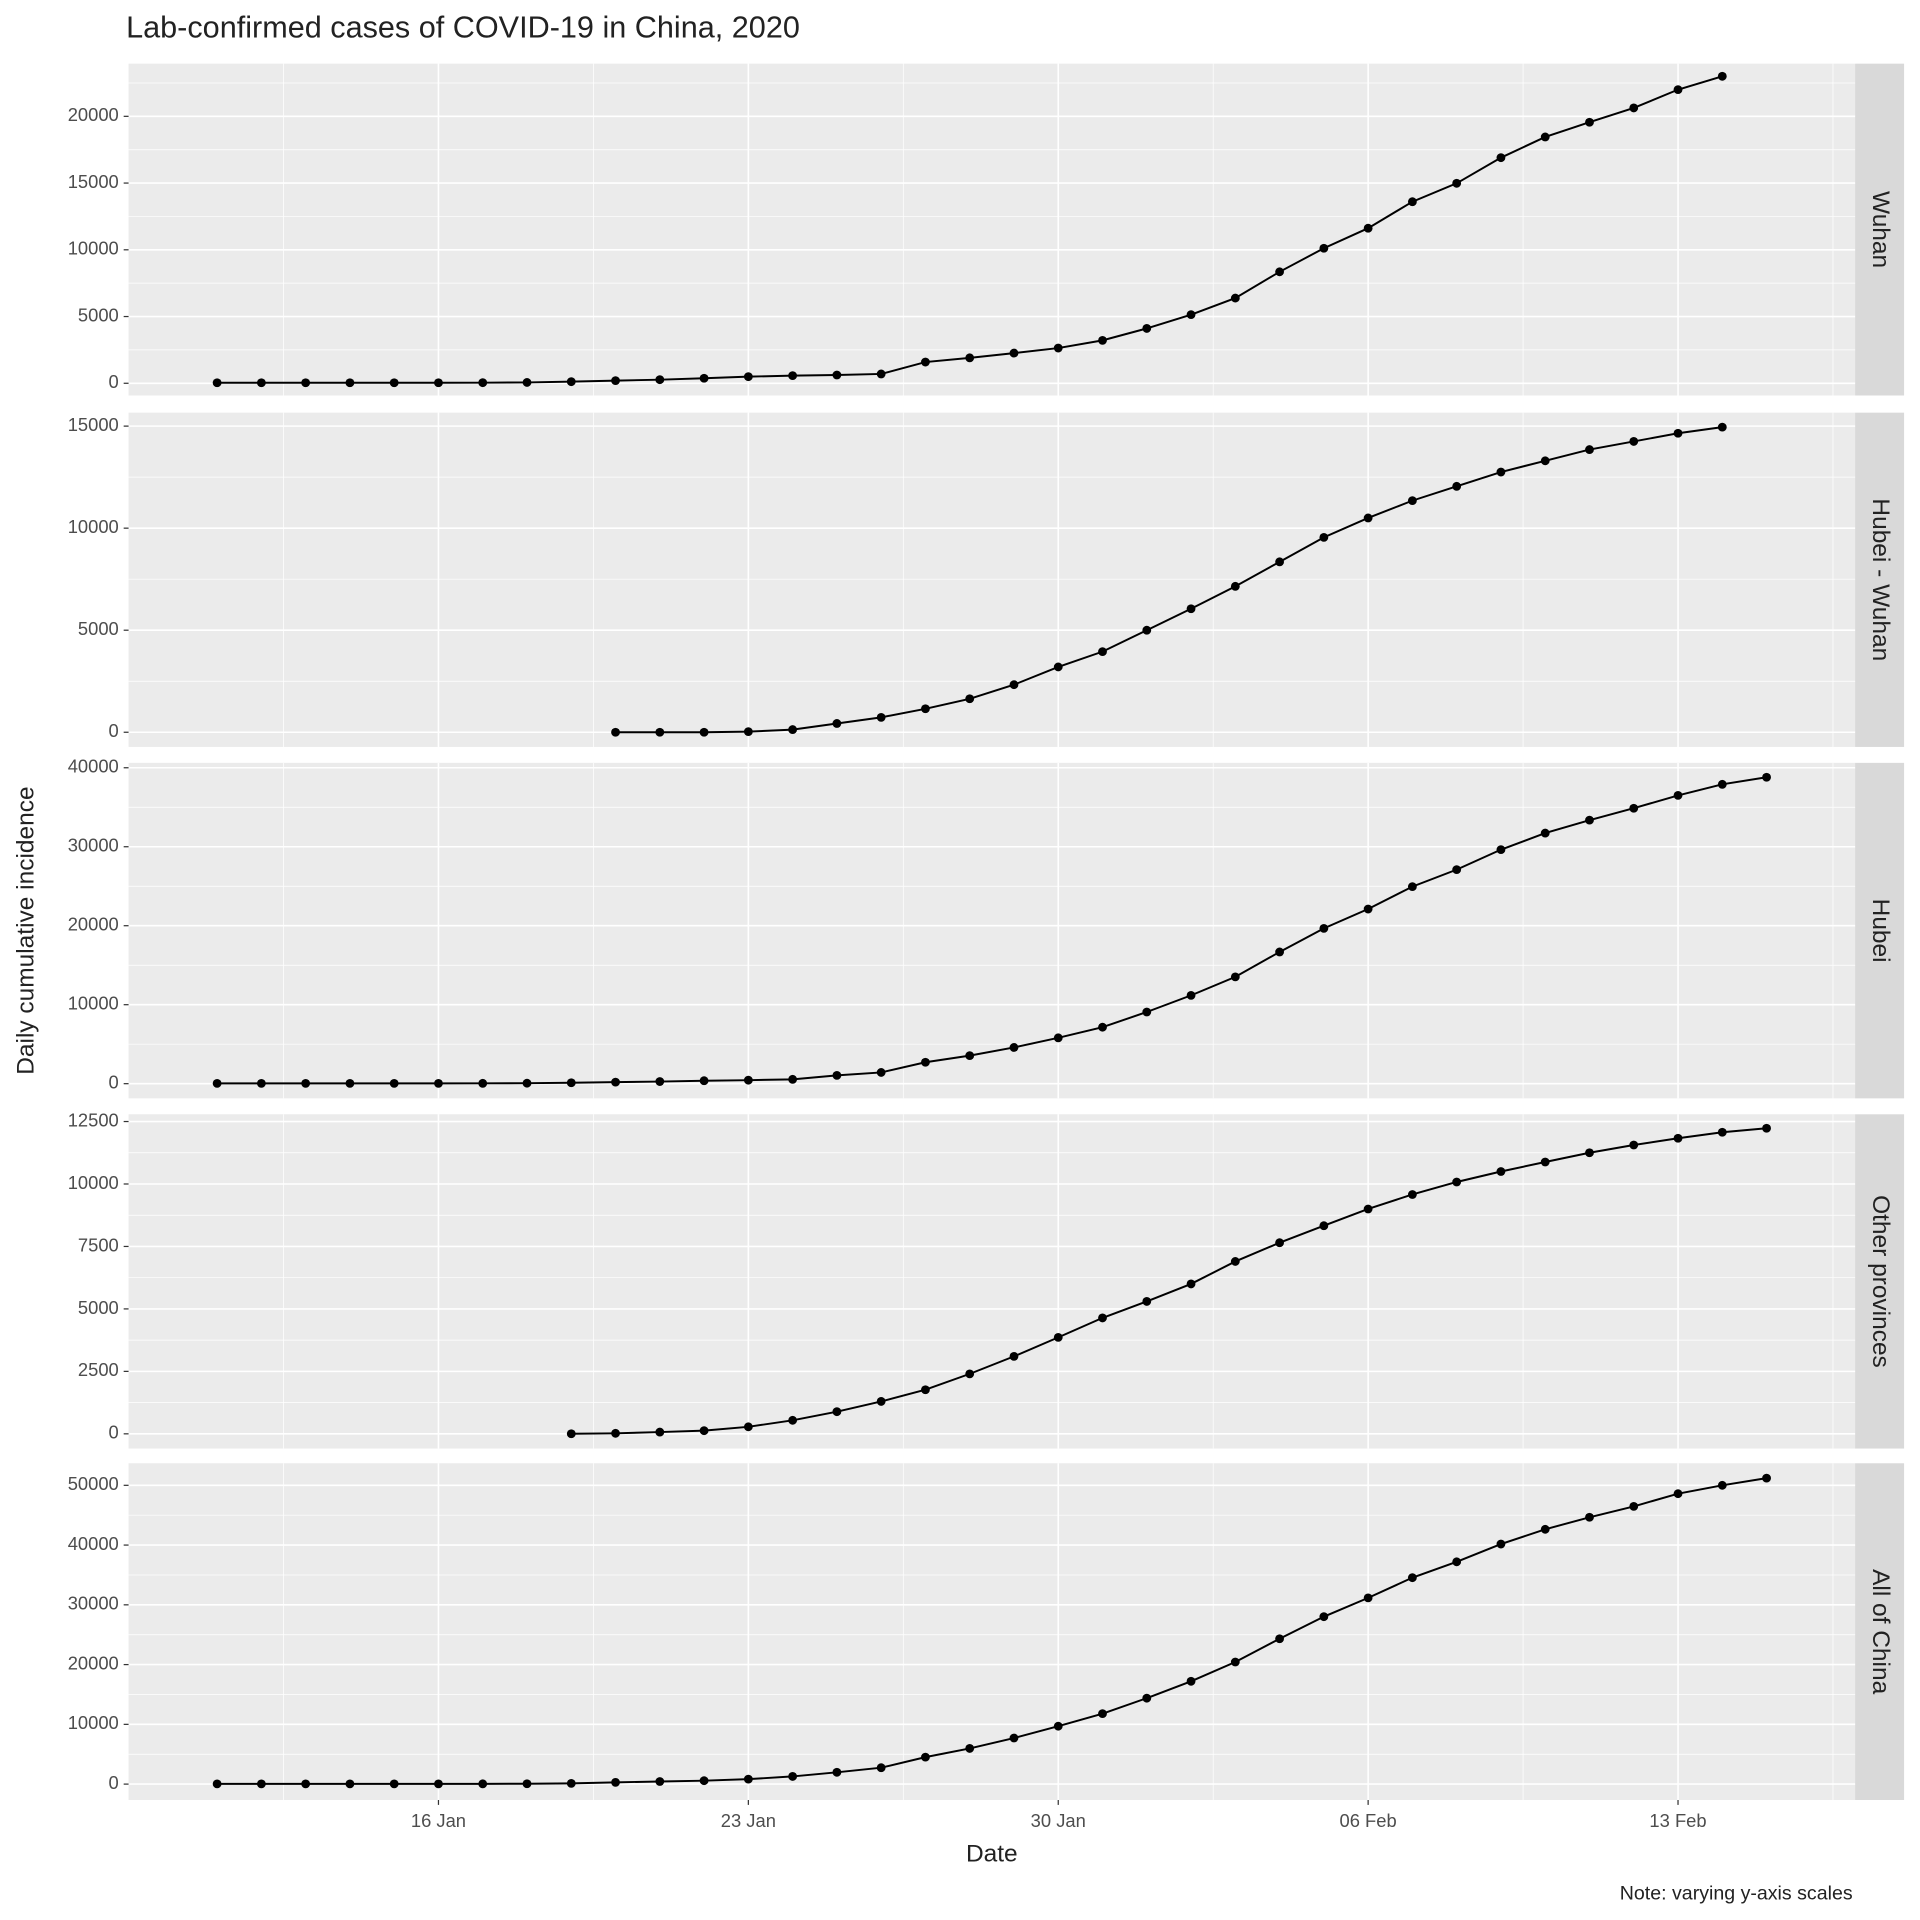  I want to click on x-tick-label: 23 Jan, so click(748, 1820).